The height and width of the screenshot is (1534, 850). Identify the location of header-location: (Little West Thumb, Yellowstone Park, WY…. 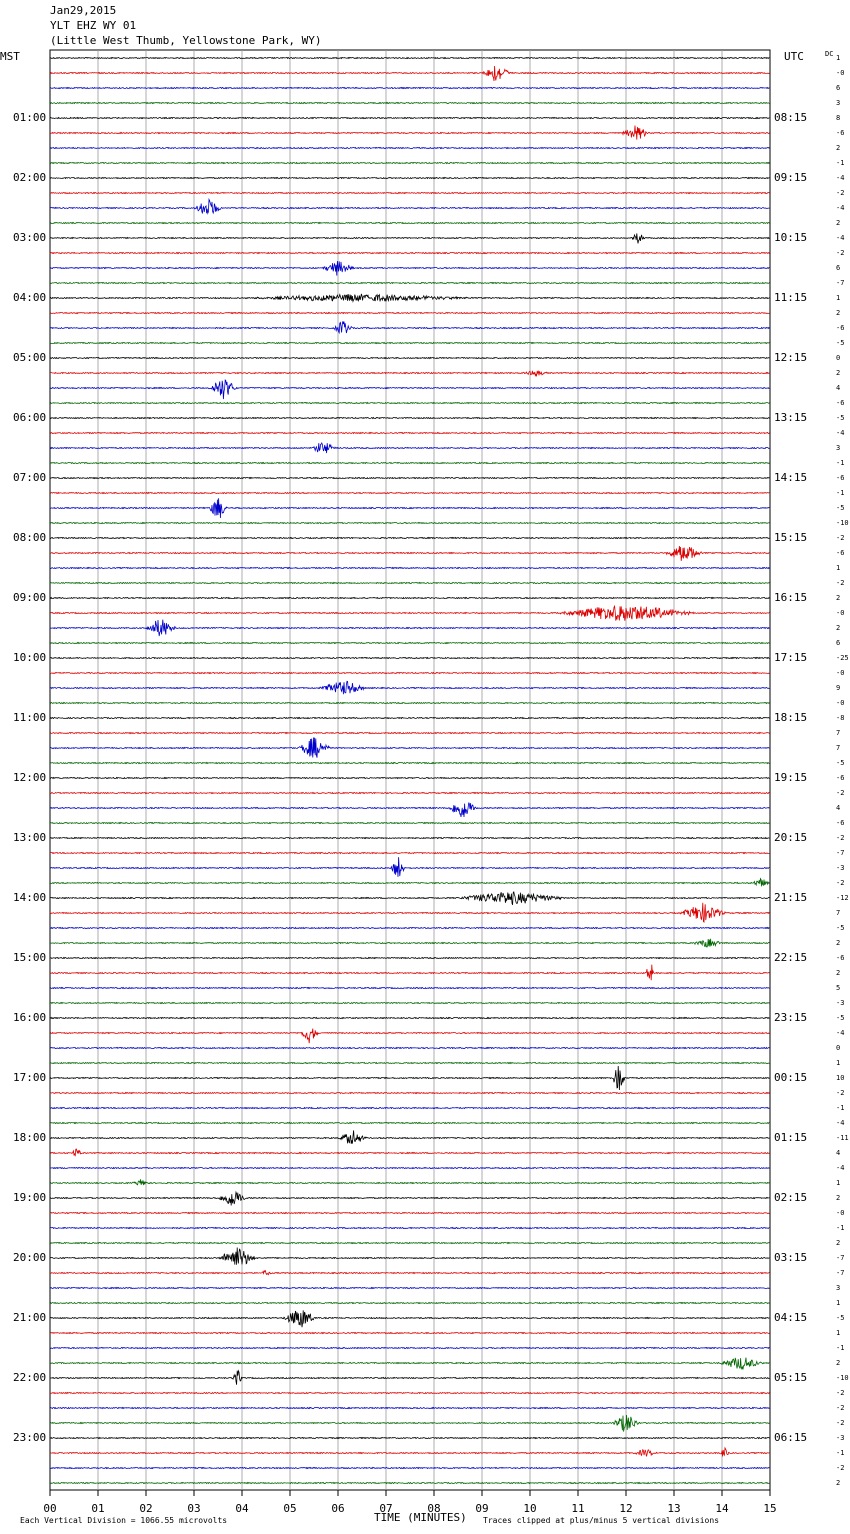
(186, 40).